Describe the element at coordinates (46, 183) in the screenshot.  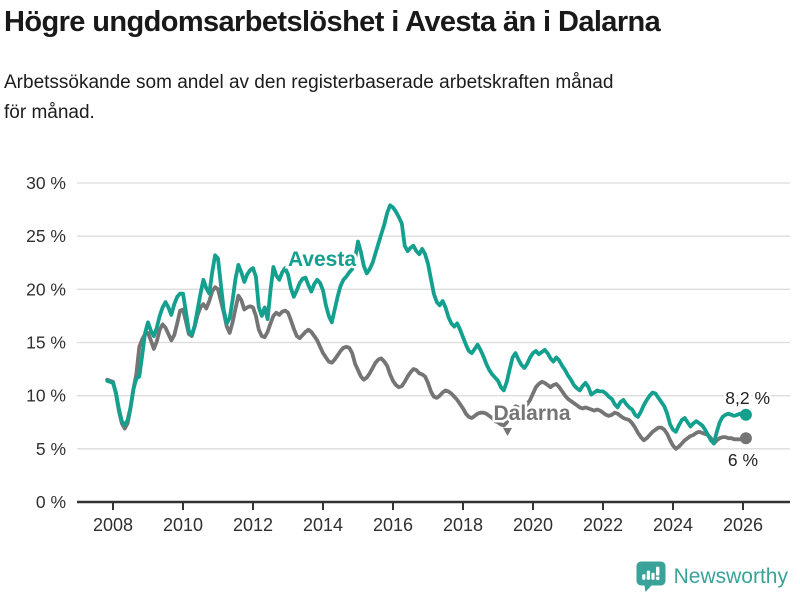
I see `y-tick-label: 30 %` at that location.